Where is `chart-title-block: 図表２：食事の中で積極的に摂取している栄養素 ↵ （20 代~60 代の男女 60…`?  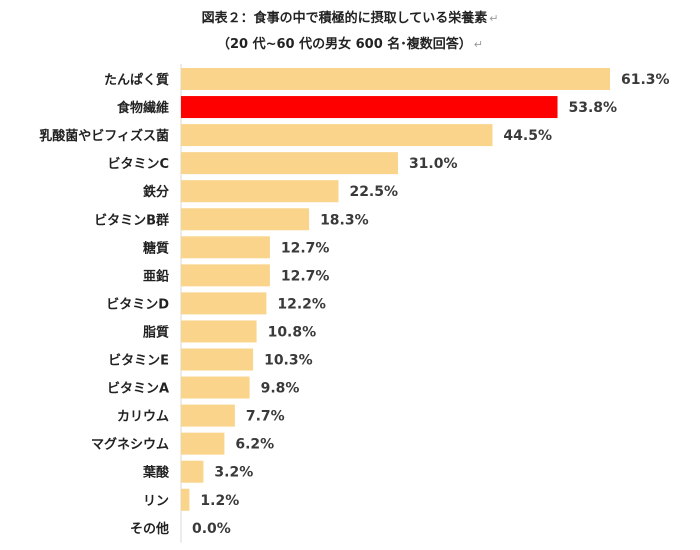 chart-title-block: 図表２：食事の中で積極的に摂取している栄養素 ↵ （20 代~60 代の男女 60… is located at coordinates (350, 32).